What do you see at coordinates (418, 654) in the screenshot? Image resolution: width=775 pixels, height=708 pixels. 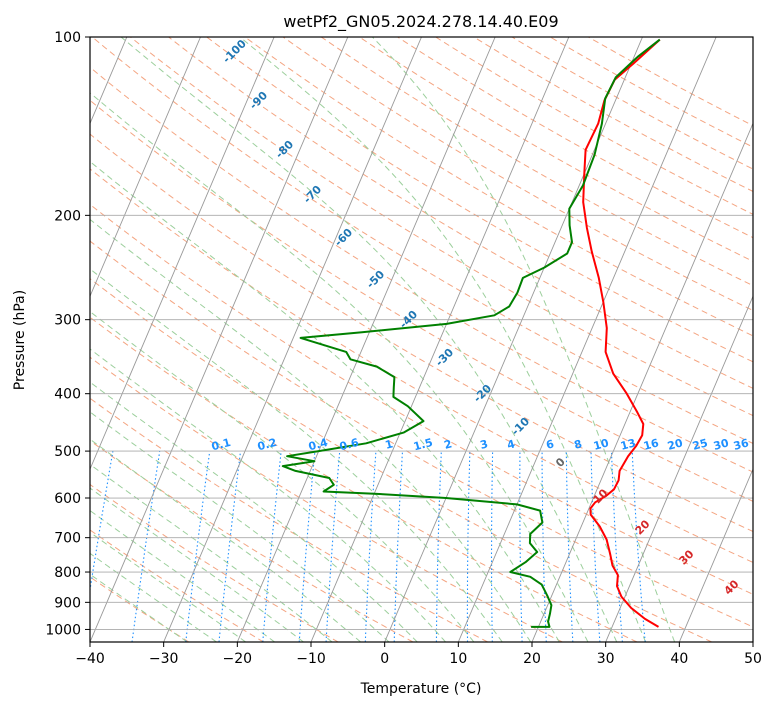 I see `x-axis: −40 −30 −20 −10 0 10 20 30 40 50` at bounding box center [418, 654].